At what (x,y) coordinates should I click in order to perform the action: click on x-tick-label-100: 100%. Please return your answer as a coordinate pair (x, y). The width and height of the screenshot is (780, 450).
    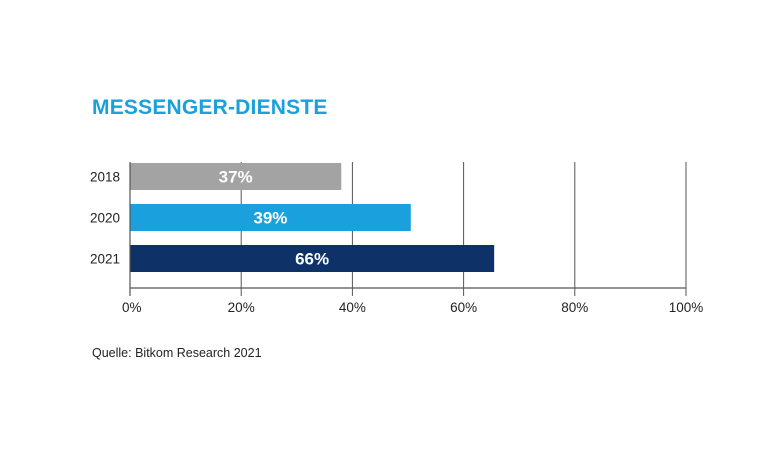
    Looking at the image, I should click on (686, 307).